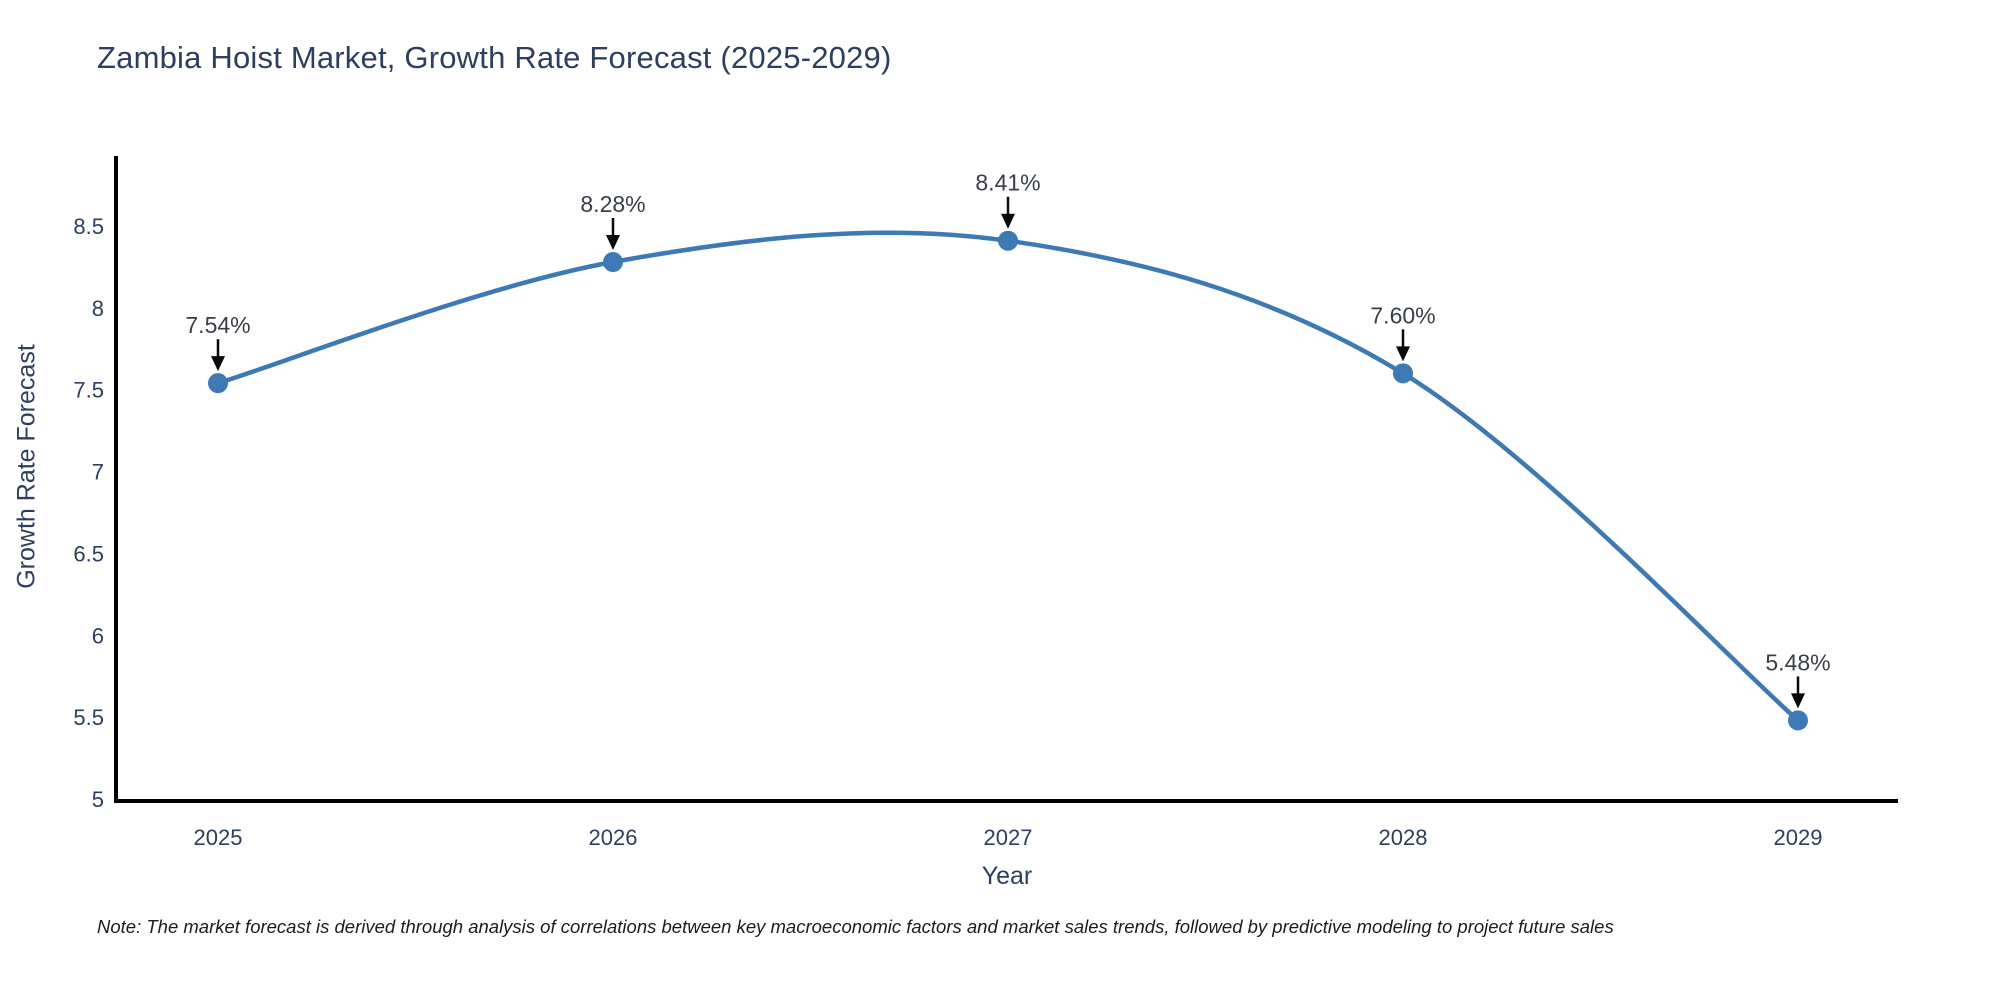 This screenshot has height=1000, width=2000. Describe the element at coordinates (1007, 183) in the screenshot. I see `point-label: 8.41%` at that location.